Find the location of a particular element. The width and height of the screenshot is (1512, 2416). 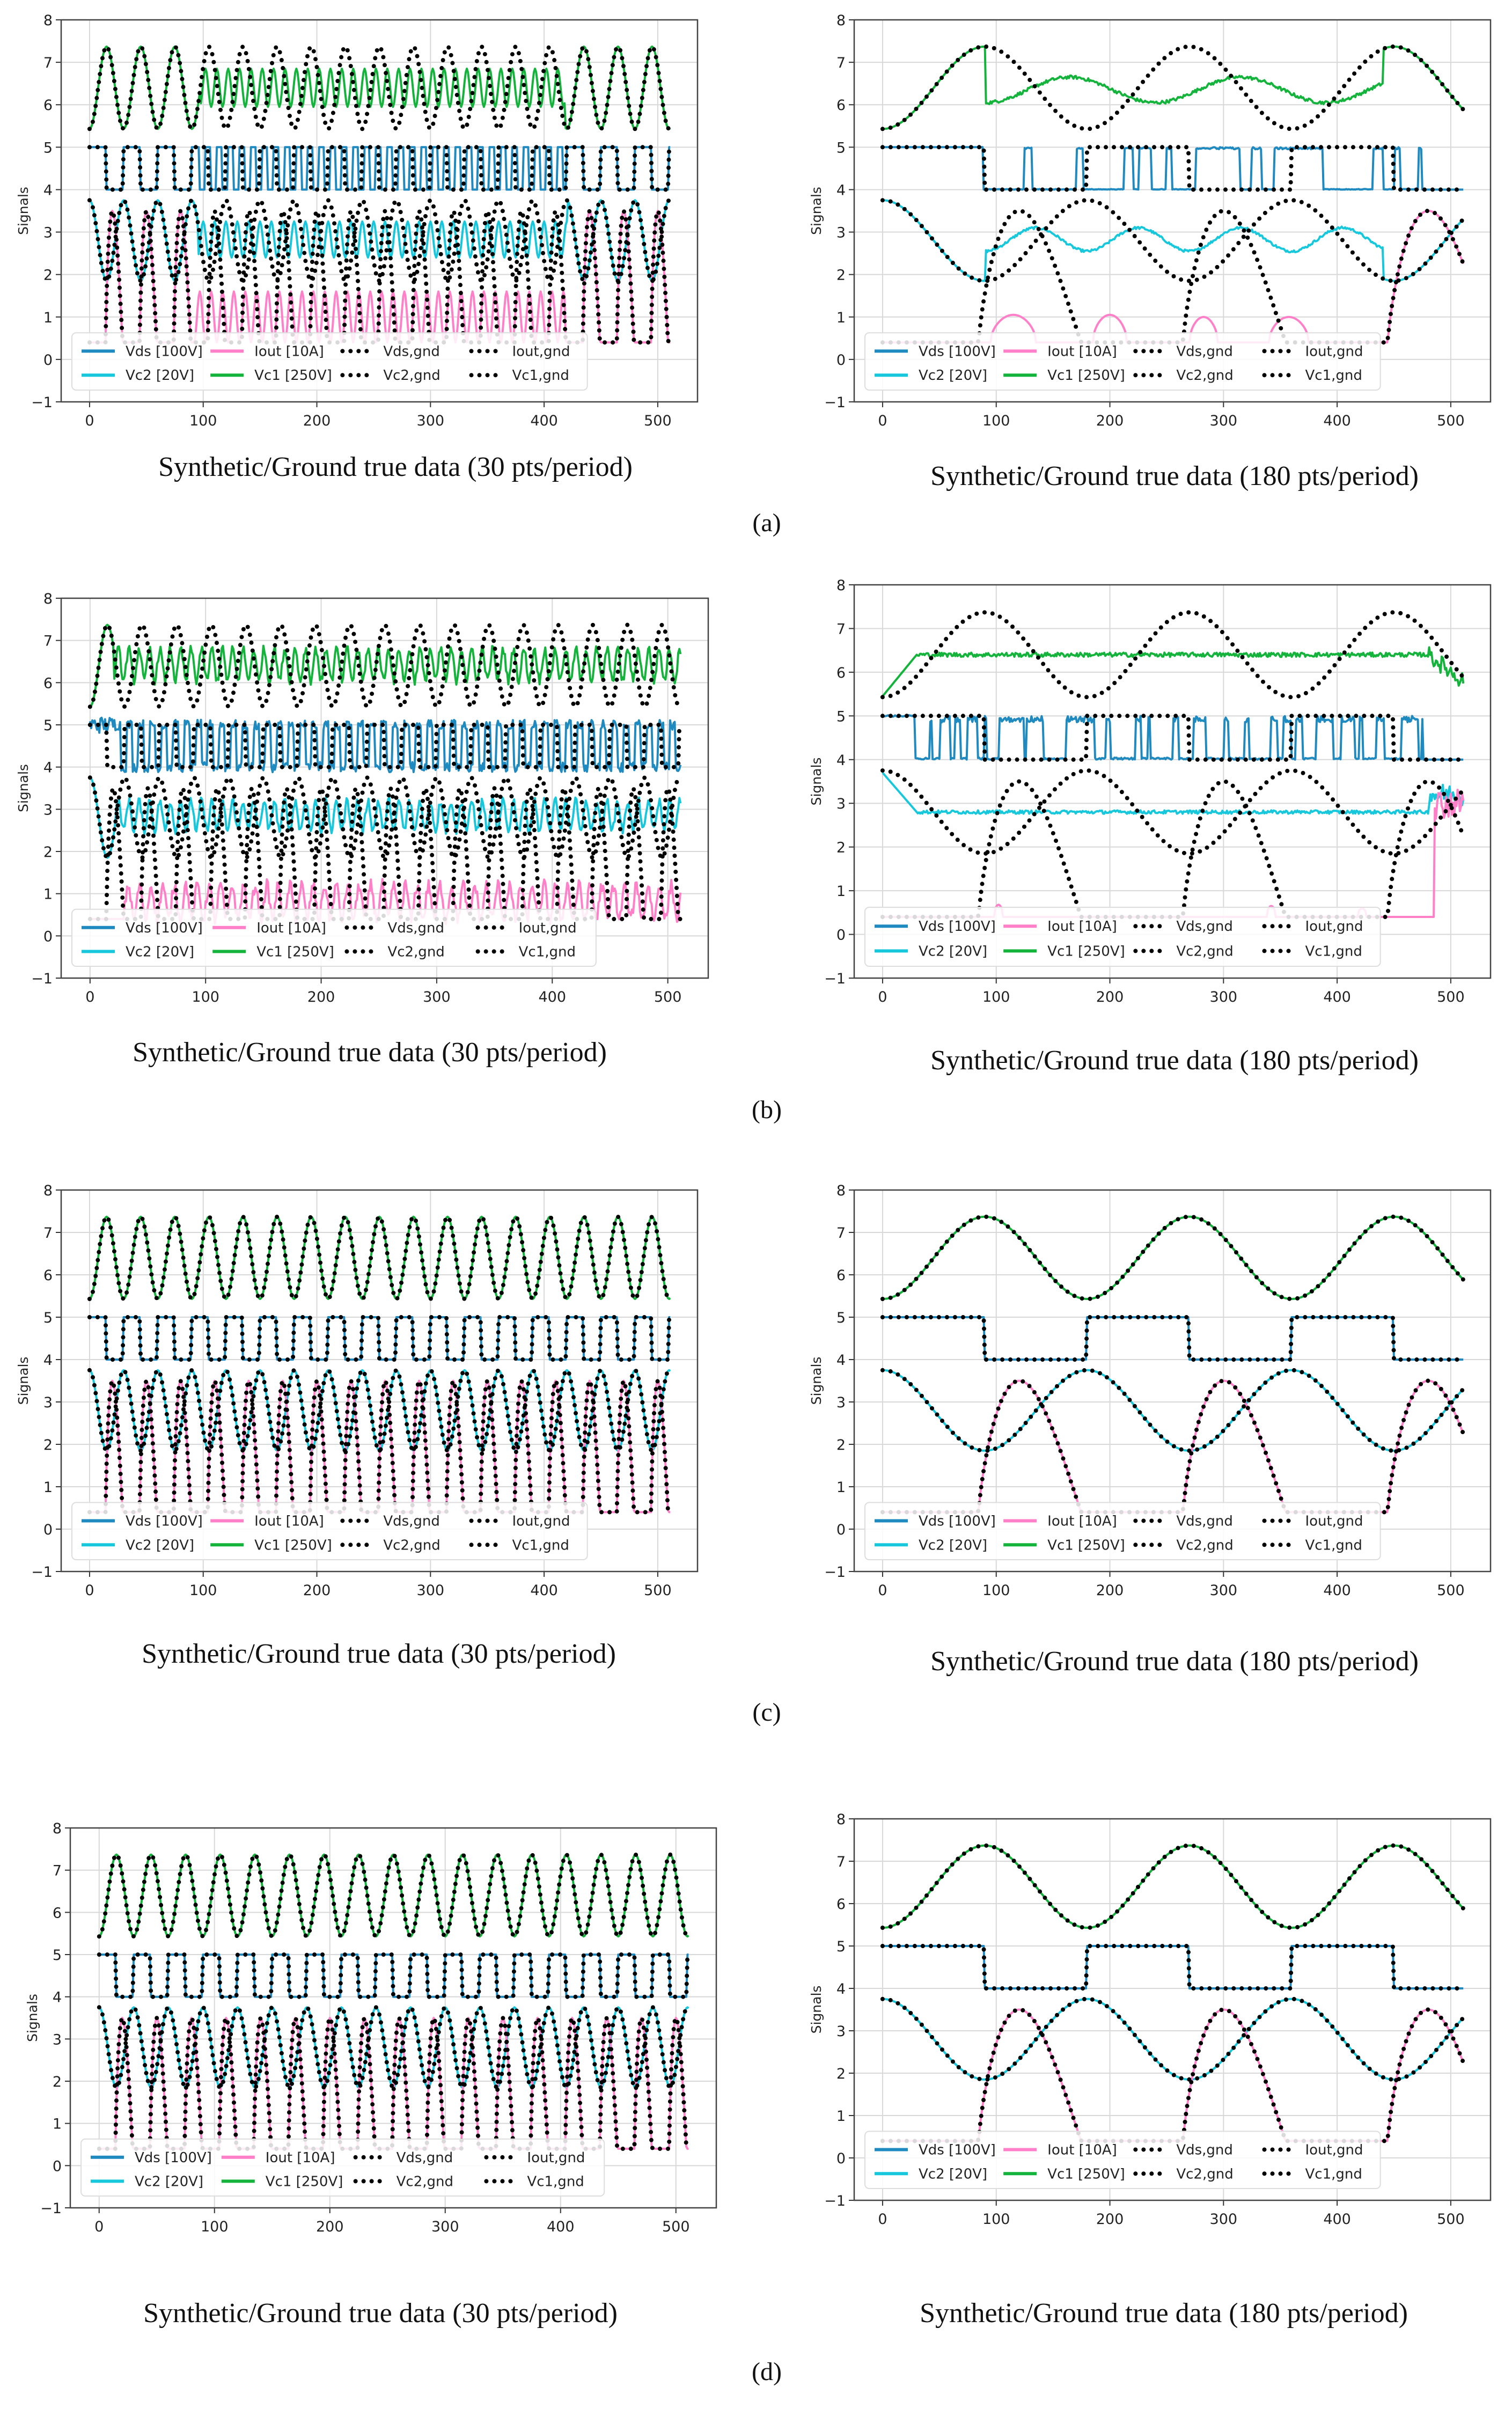

x-tick-label: 0 is located at coordinates (89, 997).